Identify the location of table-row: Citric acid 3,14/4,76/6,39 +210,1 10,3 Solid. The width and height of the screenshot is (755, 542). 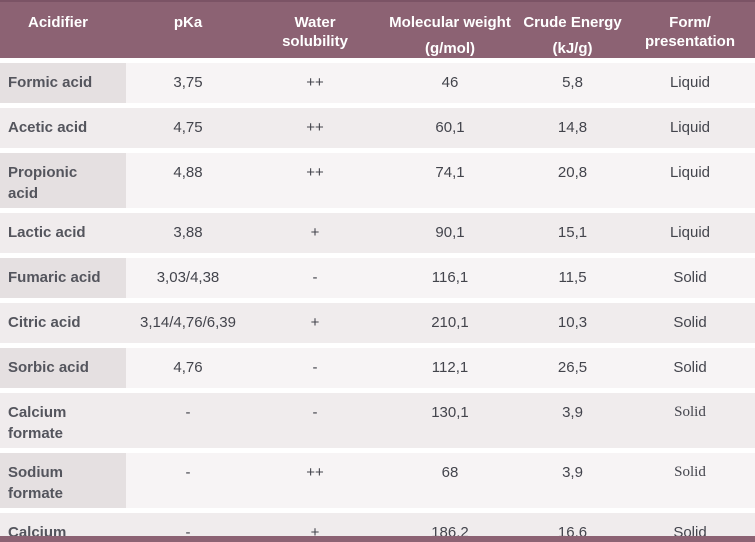
(377, 323).